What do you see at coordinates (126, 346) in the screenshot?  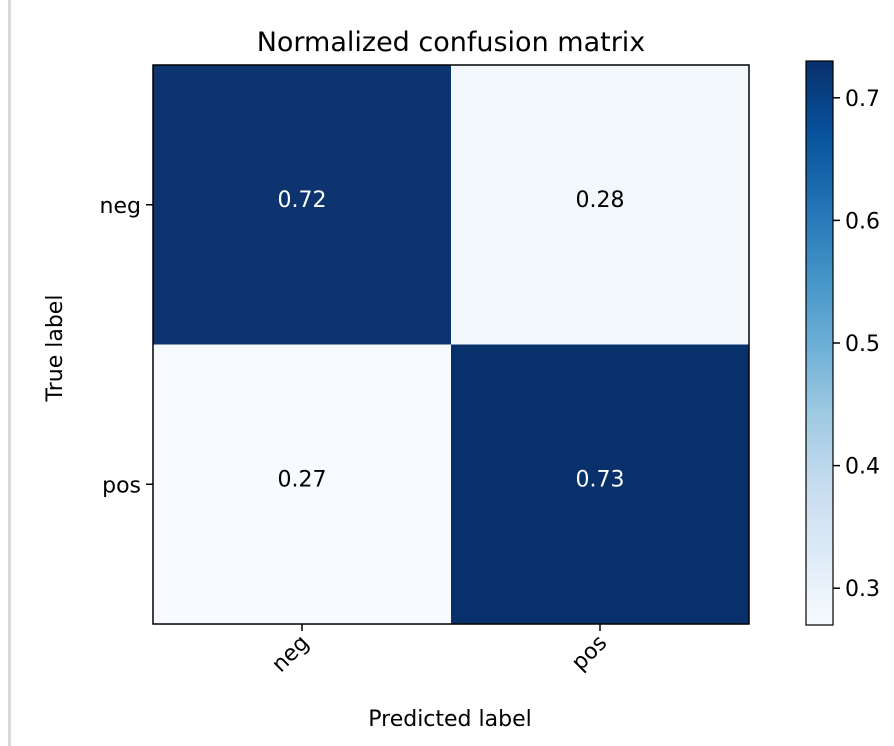 I see `y-axis-ticks: neg pos` at bounding box center [126, 346].